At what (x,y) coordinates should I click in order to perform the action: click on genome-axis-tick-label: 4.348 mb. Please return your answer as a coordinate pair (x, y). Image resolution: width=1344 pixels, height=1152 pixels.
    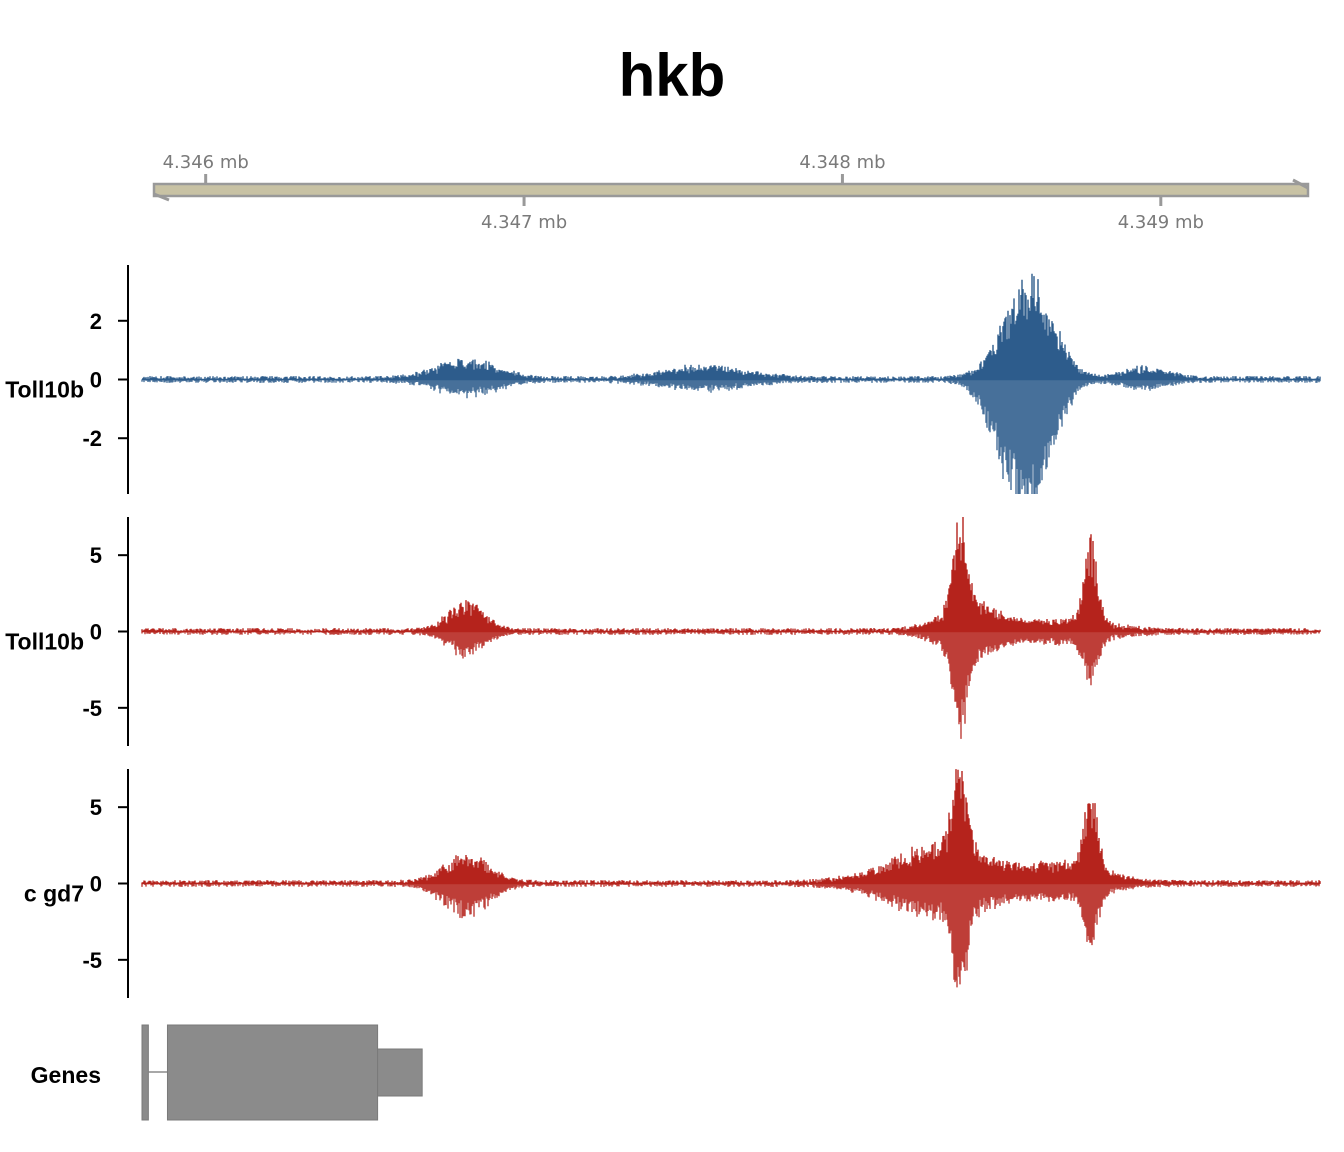
    Looking at the image, I should click on (842, 162).